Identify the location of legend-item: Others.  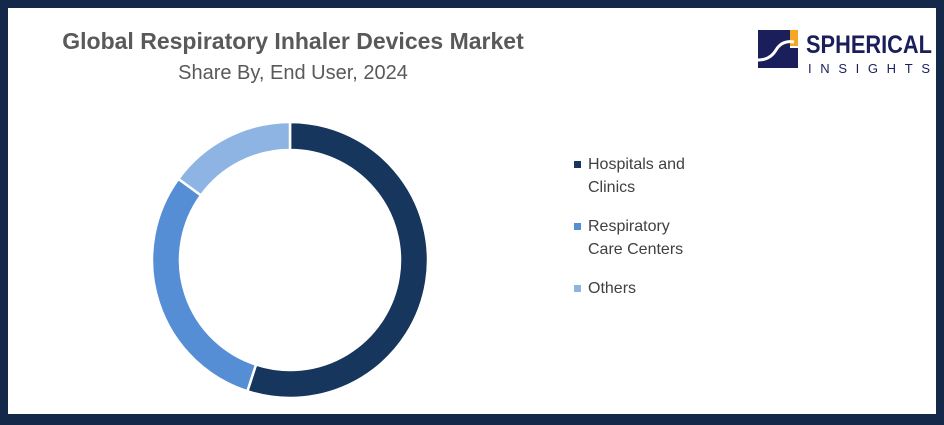
(626, 288).